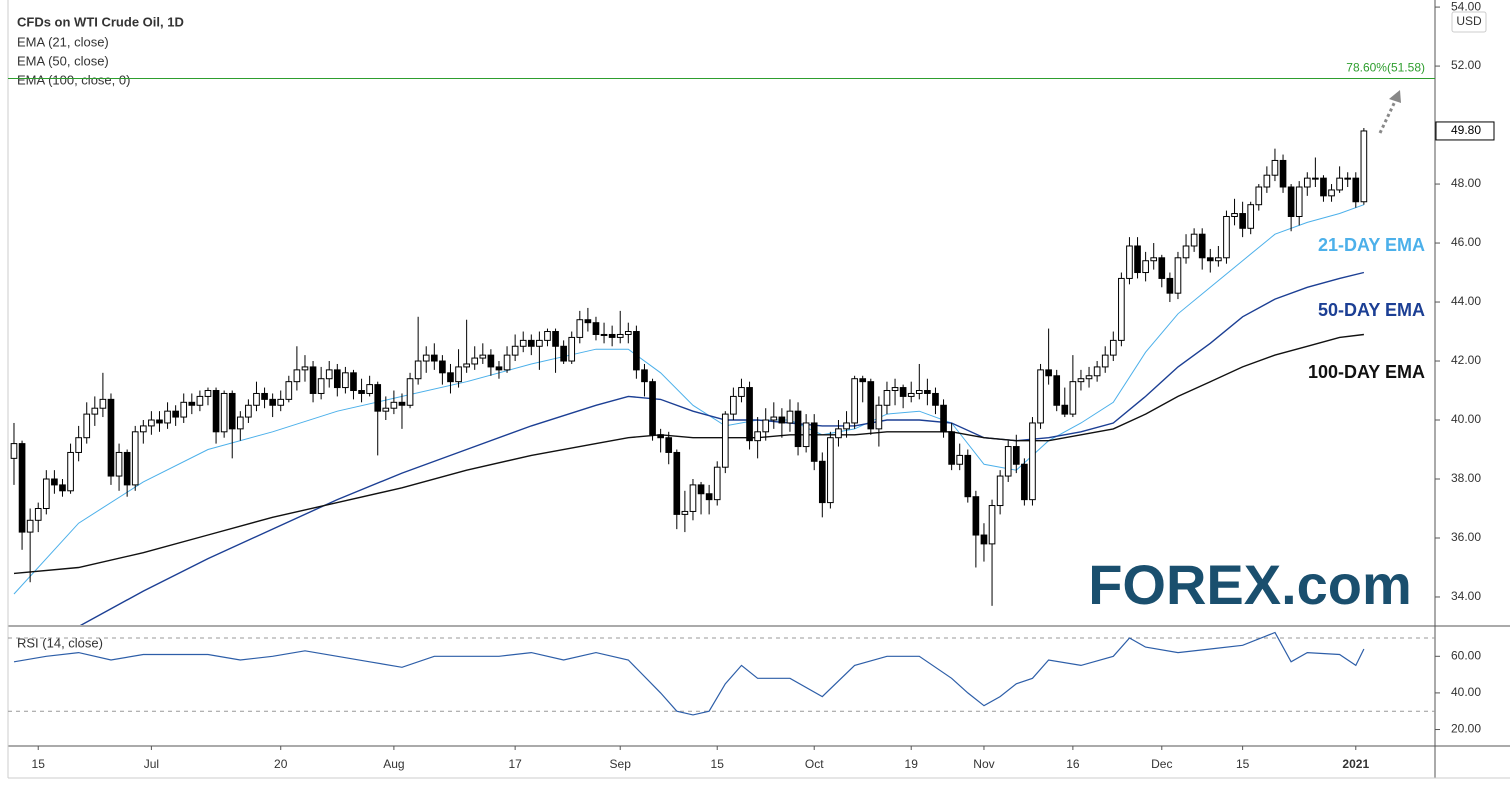 Image resolution: width=1510 pixels, height=787 pixels. What do you see at coordinates (912, 764) in the screenshot?
I see `x-tick-label: 19` at bounding box center [912, 764].